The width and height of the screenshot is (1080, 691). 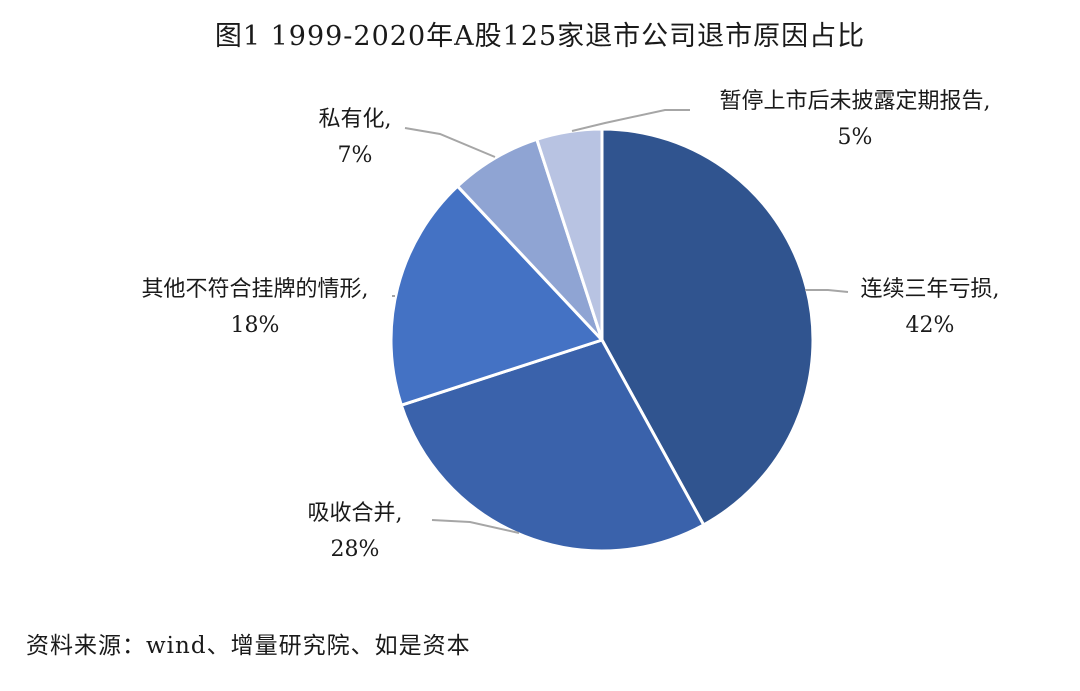 What do you see at coordinates (248, 646) in the screenshot?
I see `source-note: 资料来源：wind、增量研究院、如是资本` at bounding box center [248, 646].